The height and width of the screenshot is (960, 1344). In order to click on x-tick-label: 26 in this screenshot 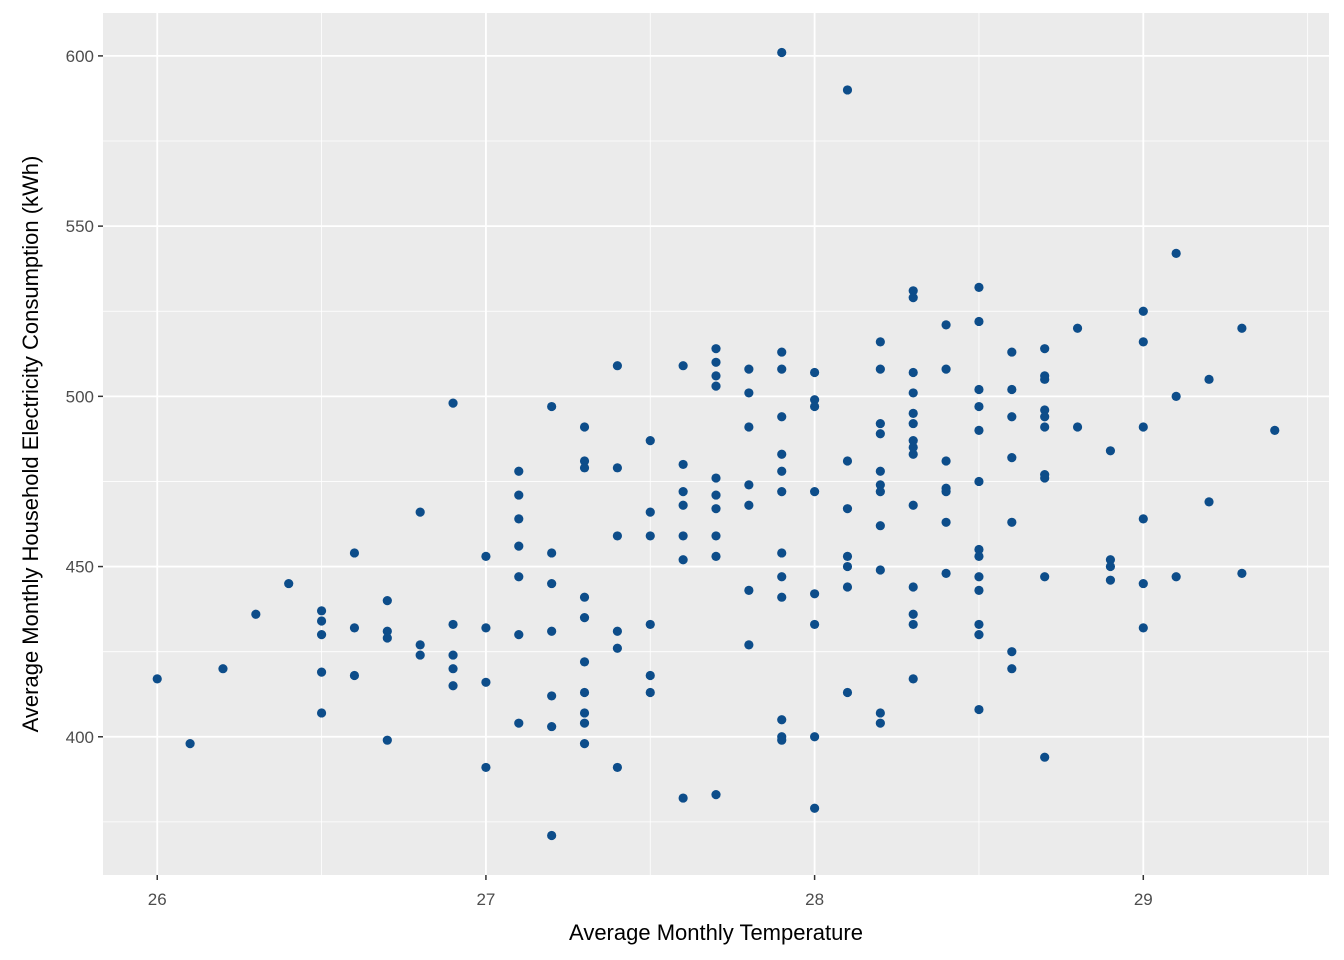, I will do `click(157, 899)`.